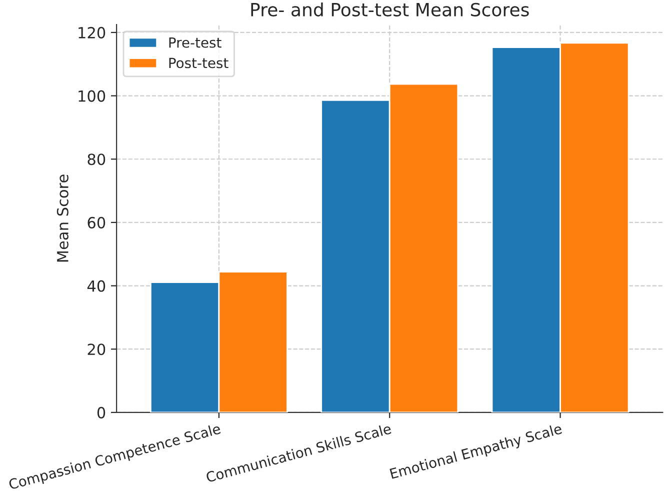 This screenshot has height=491, width=666. I want to click on legend-label: Pre-test, so click(195, 42).